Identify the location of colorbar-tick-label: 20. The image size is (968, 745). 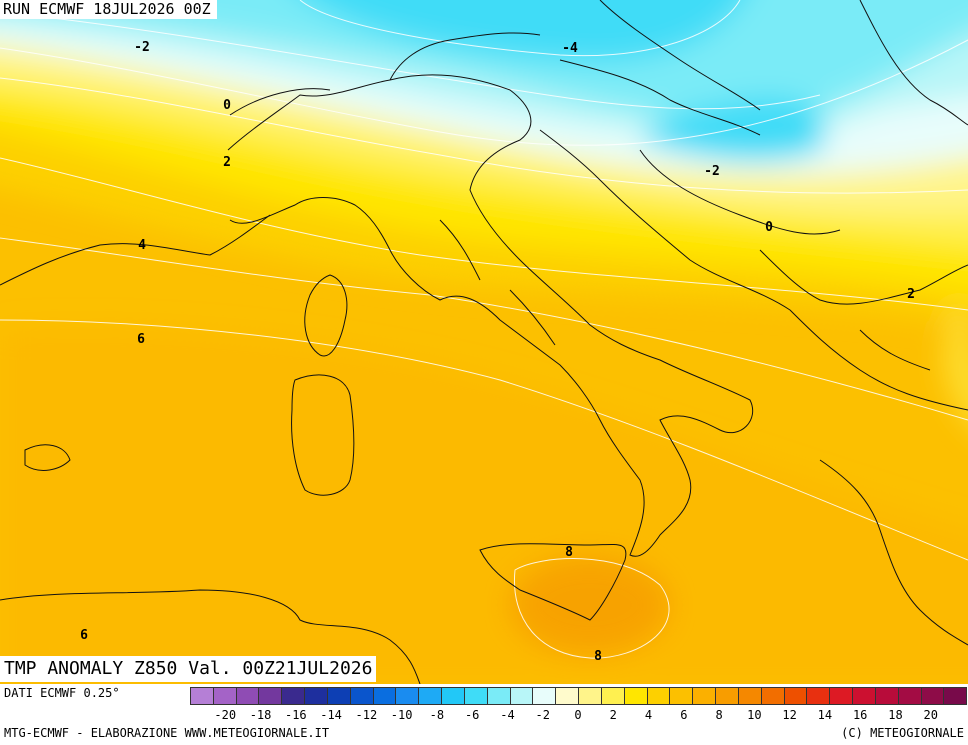
(930, 715).